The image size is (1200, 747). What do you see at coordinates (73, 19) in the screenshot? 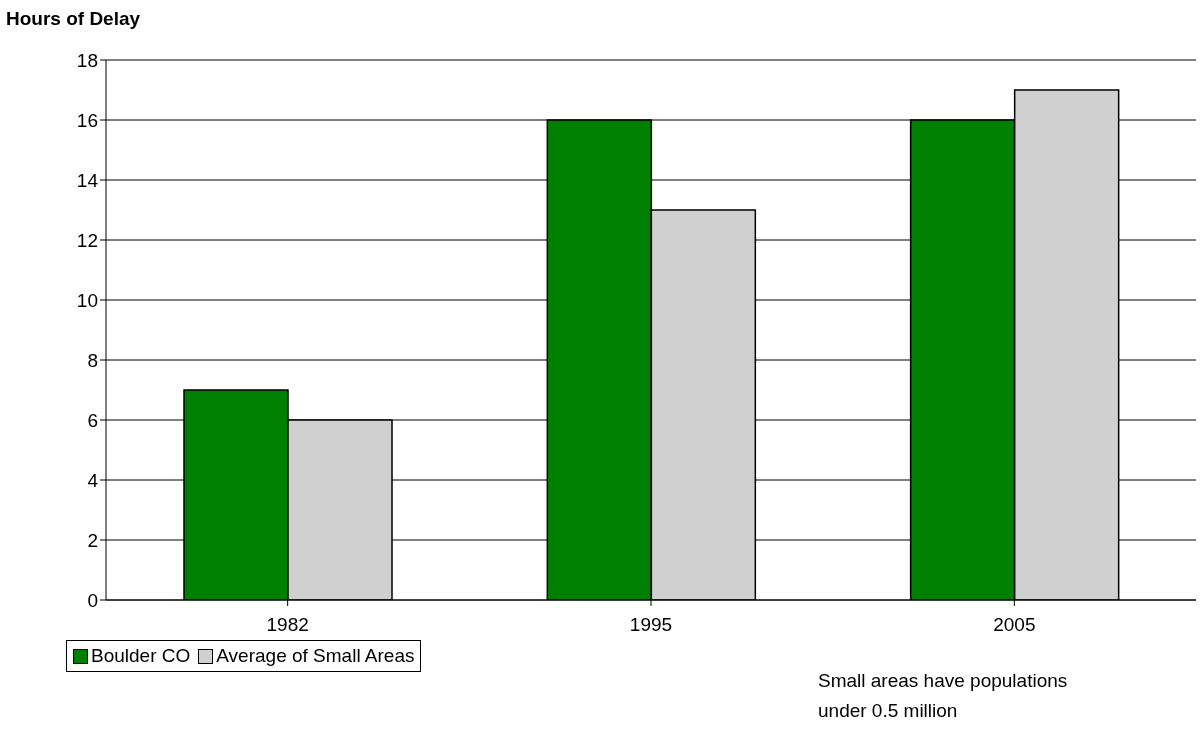
I see `chart-title: Hours of Delay` at bounding box center [73, 19].